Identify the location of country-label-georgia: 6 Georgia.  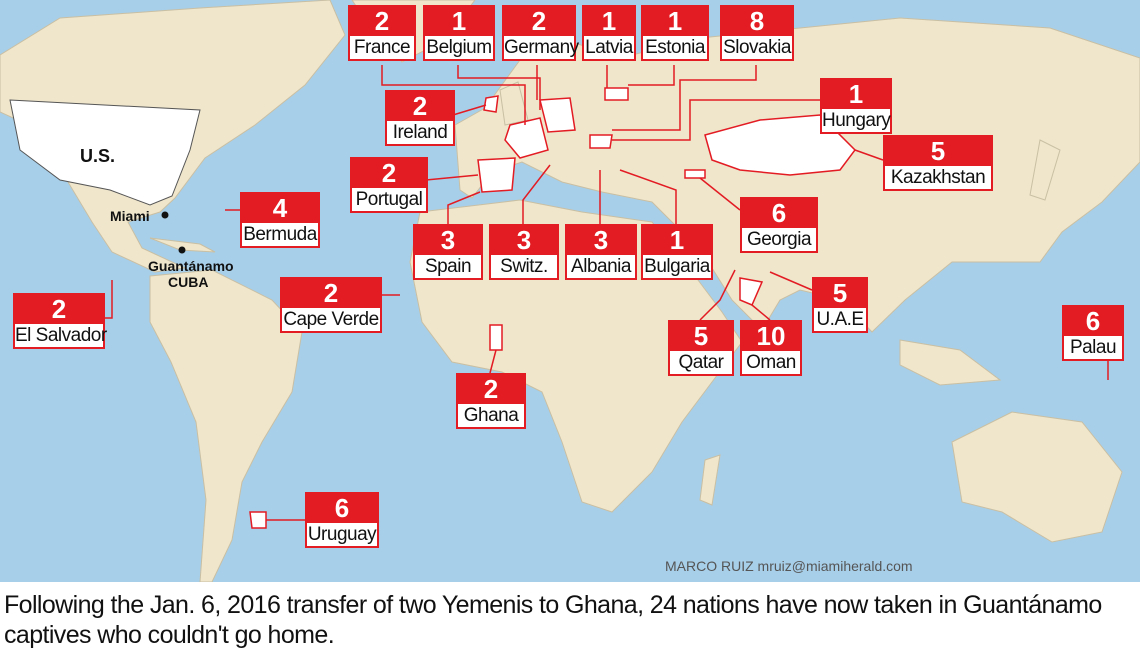
(779, 225).